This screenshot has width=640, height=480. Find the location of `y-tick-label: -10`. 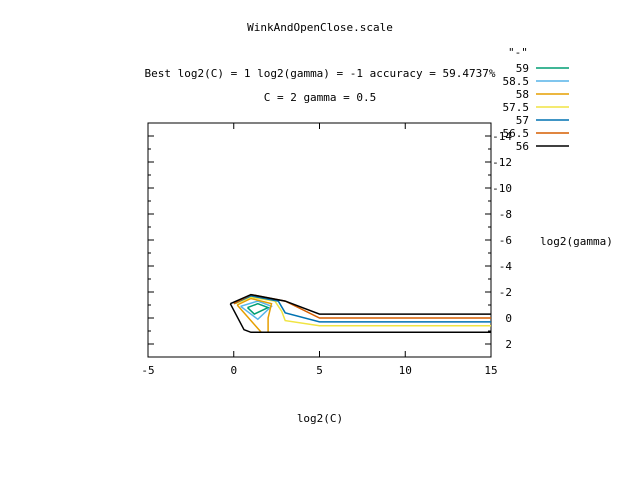

y-tick-label: -10 is located at coordinates (502, 188).